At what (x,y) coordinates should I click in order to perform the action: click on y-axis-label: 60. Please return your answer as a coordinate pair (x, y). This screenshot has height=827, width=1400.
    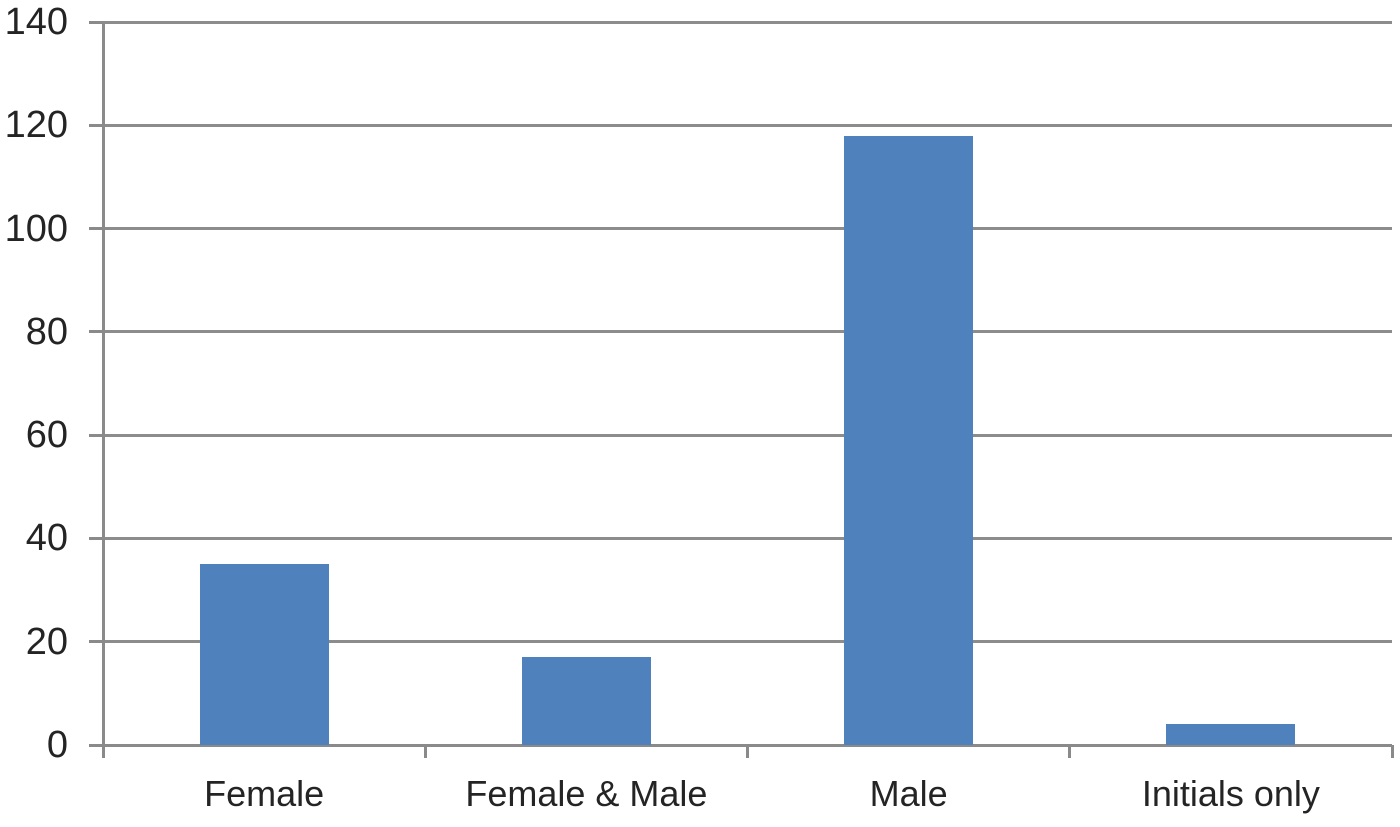
    Looking at the image, I should click on (46, 435).